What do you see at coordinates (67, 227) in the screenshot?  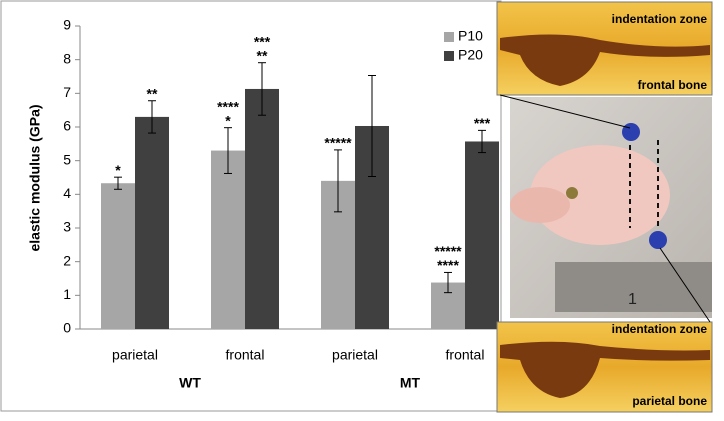 I see `y-tick-label: 3` at bounding box center [67, 227].